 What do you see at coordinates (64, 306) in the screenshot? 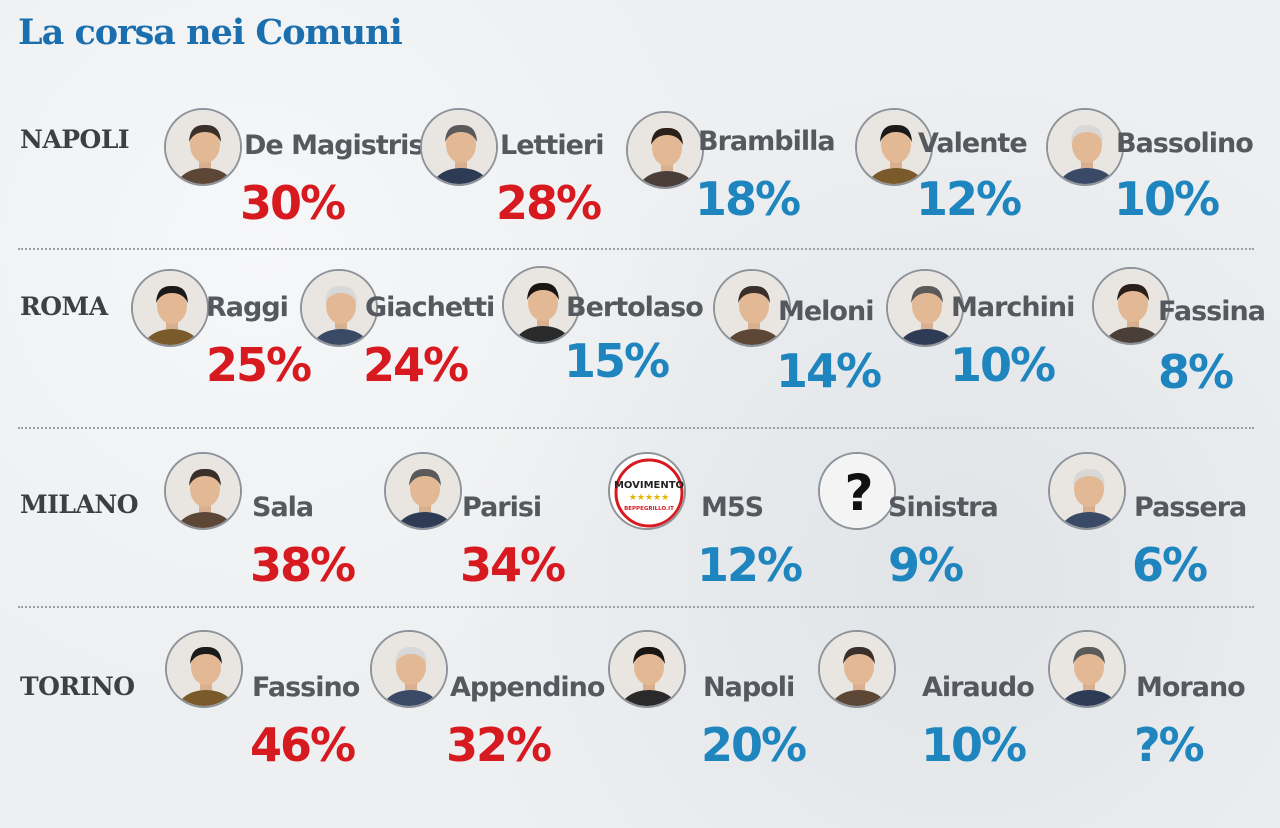
I see `city-label-roma: ROMA` at bounding box center [64, 306].